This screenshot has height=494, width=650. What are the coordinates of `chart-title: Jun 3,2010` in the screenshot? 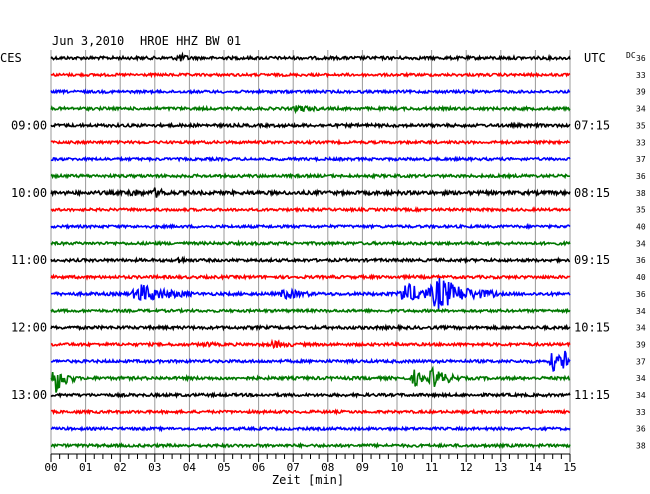 It's located at (88, 41).